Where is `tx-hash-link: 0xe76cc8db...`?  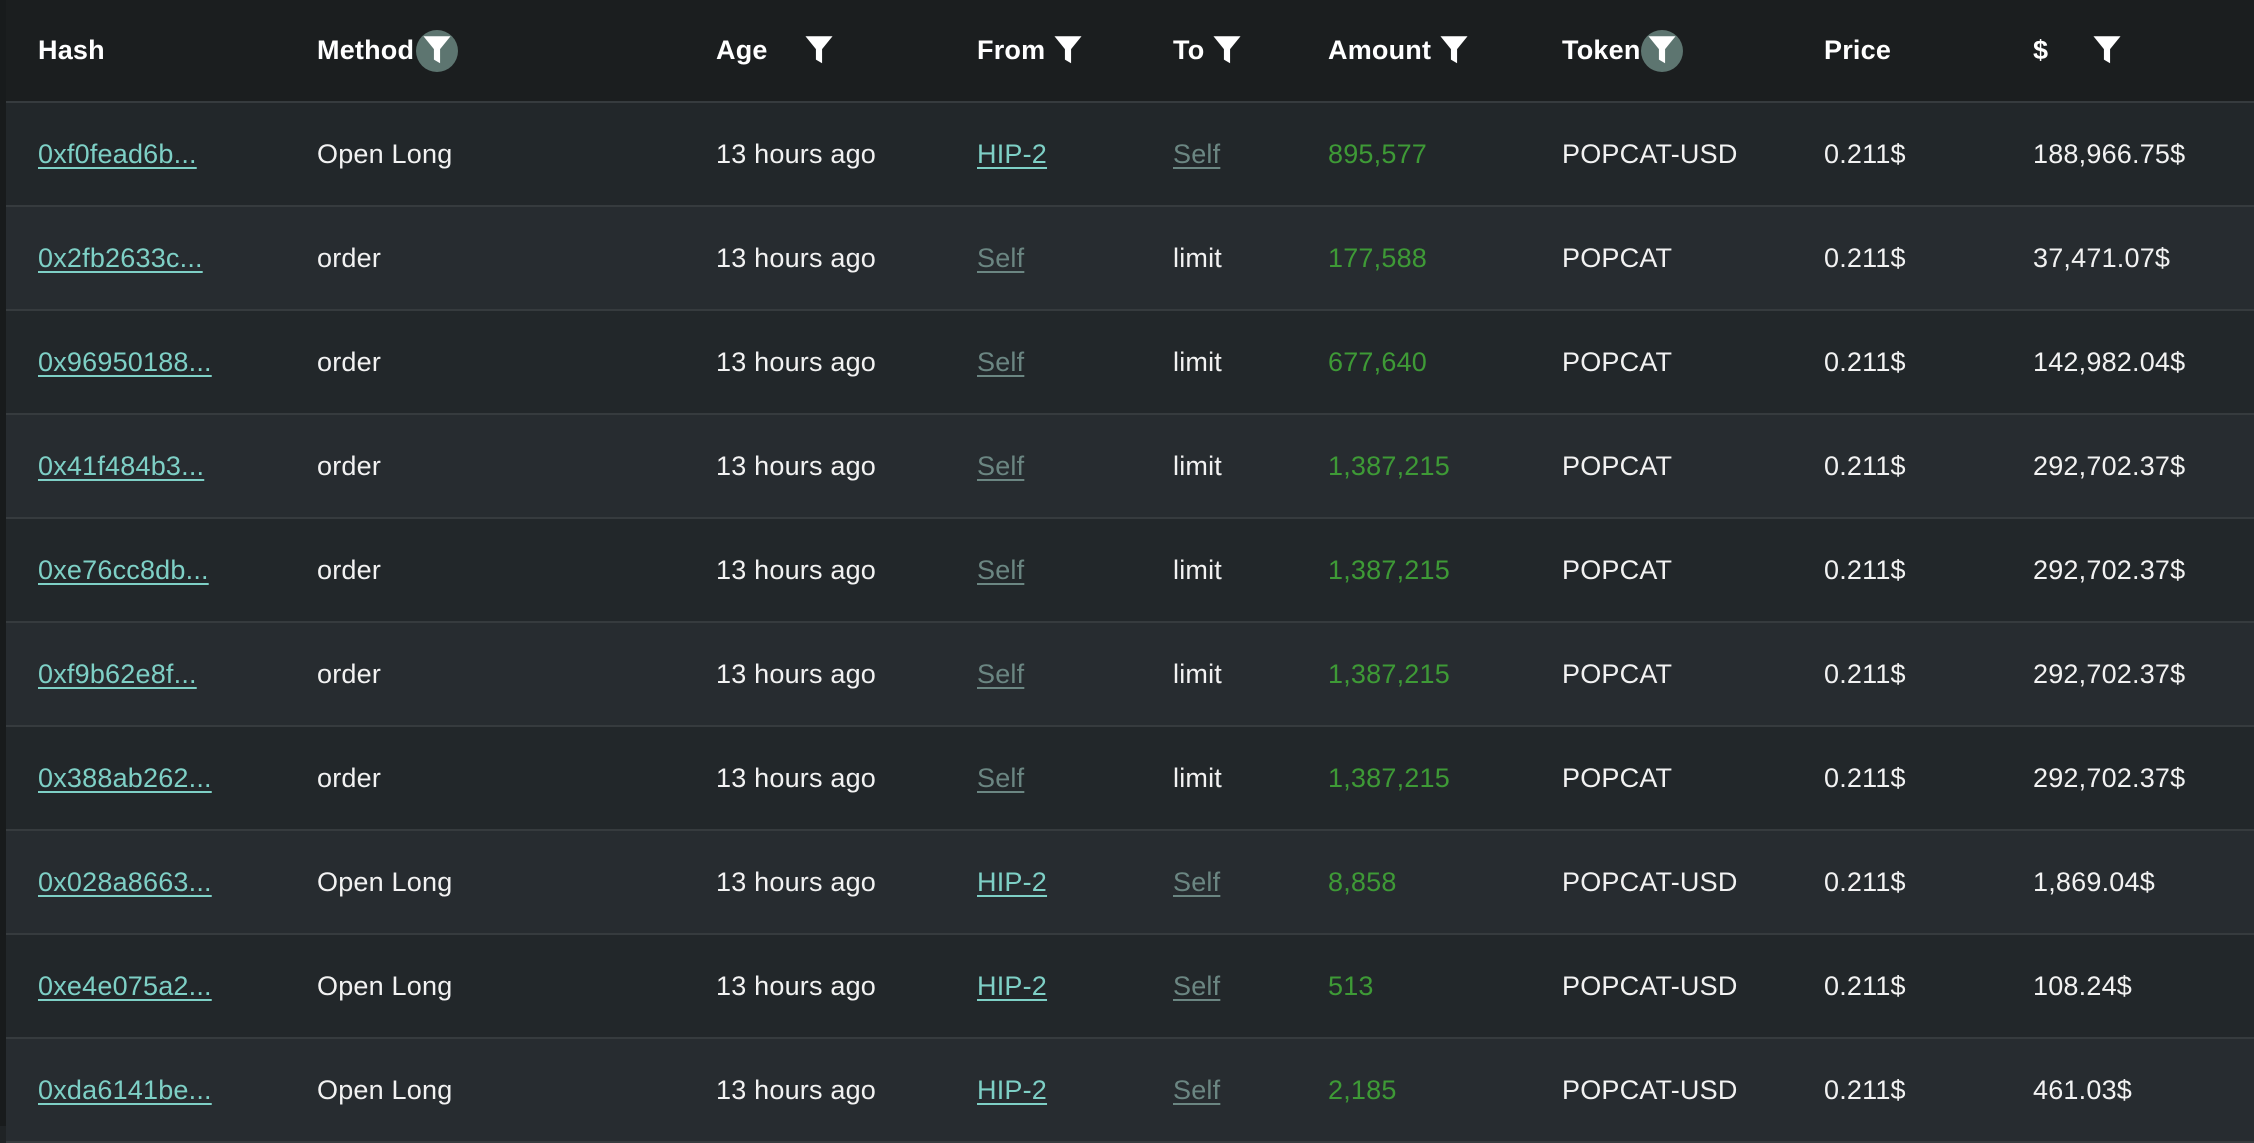
tx-hash-link: 0xe76cc8db... is located at coordinates (123, 569).